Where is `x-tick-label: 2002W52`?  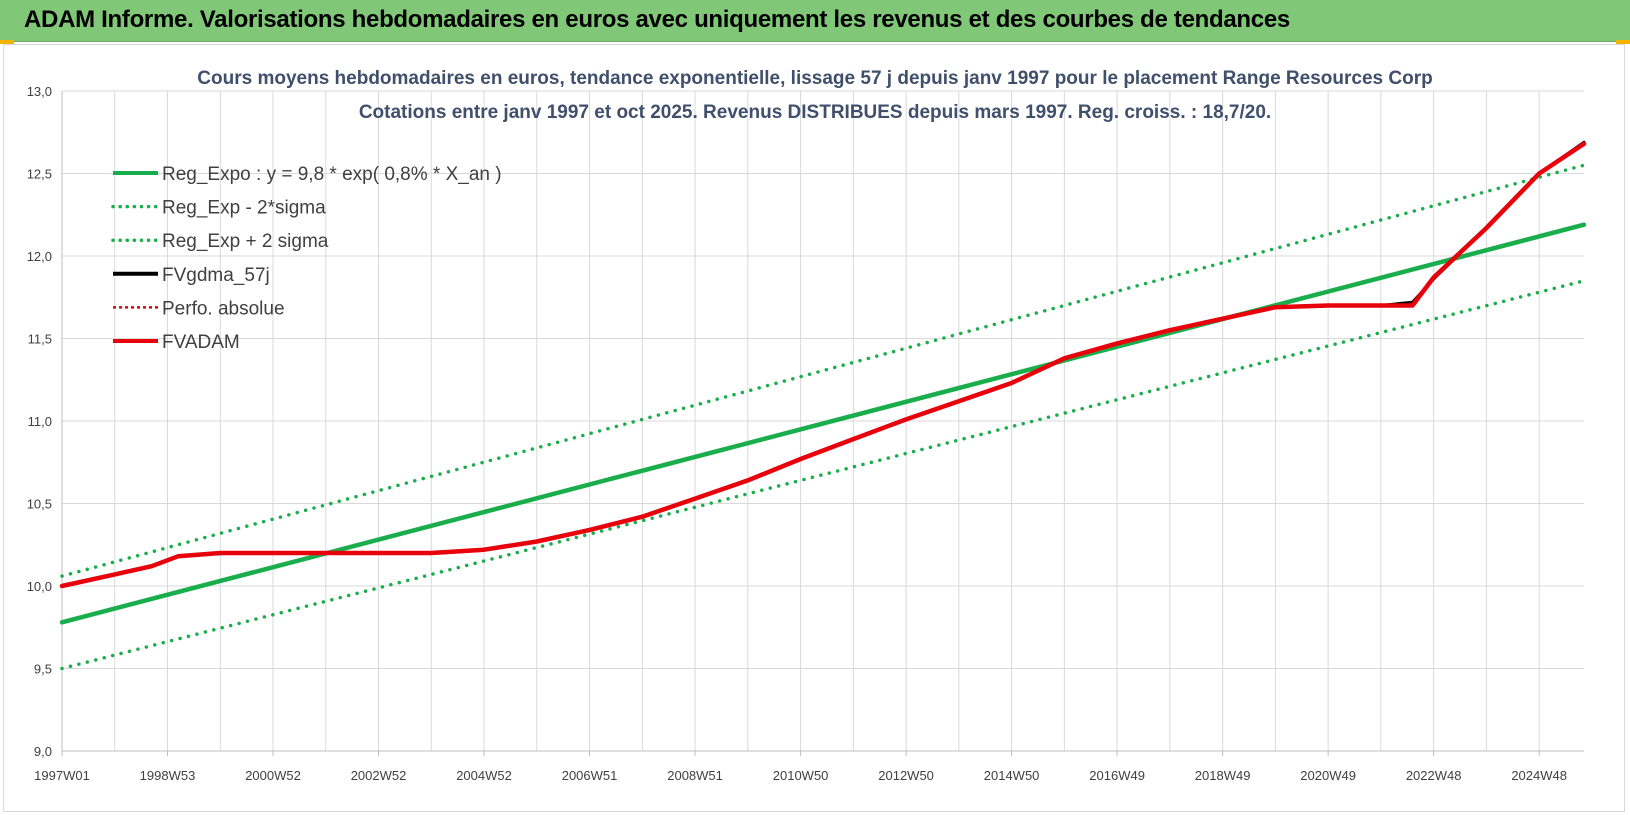 x-tick-label: 2002W52 is located at coordinates (379, 775).